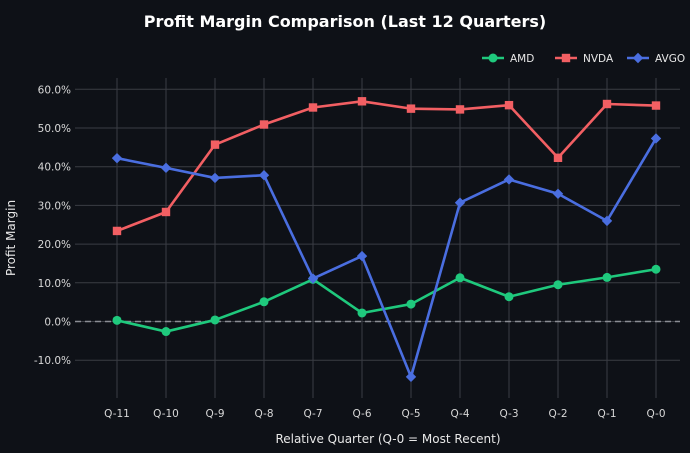 This screenshot has width=690, height=453. What do you see at coordinates (493, 58) in the screenshot?
I see `legend-marker-amd` at bounding box center [493, 58].